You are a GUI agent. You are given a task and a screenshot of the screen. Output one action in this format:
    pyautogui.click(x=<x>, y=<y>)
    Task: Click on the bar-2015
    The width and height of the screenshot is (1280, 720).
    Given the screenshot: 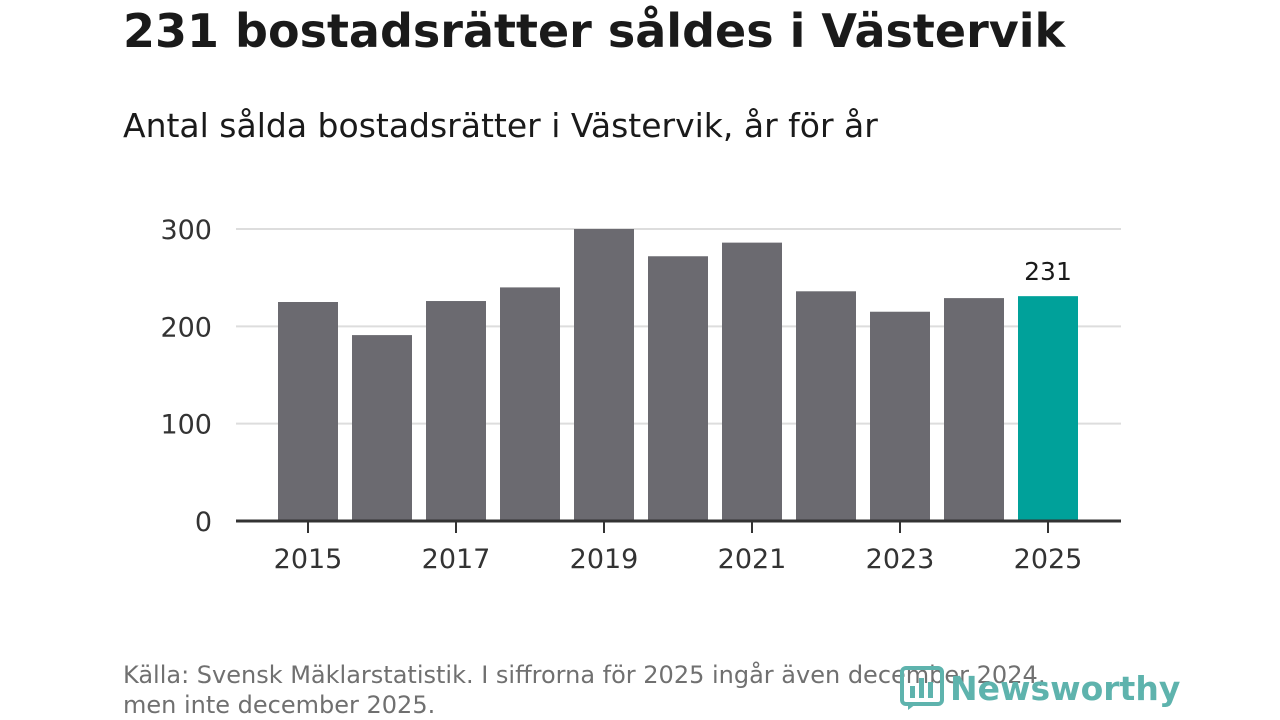 What is the action you would take?
    pyautogui.click(x=308, y=411)
    